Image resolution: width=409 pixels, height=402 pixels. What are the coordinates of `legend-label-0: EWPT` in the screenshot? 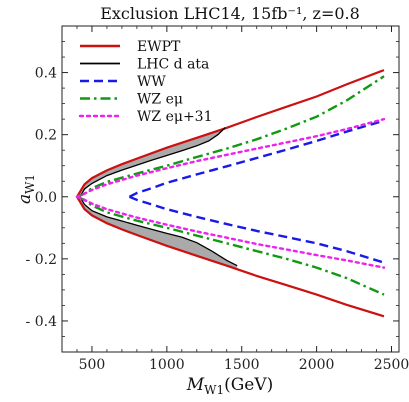 It's located at (159, 47).